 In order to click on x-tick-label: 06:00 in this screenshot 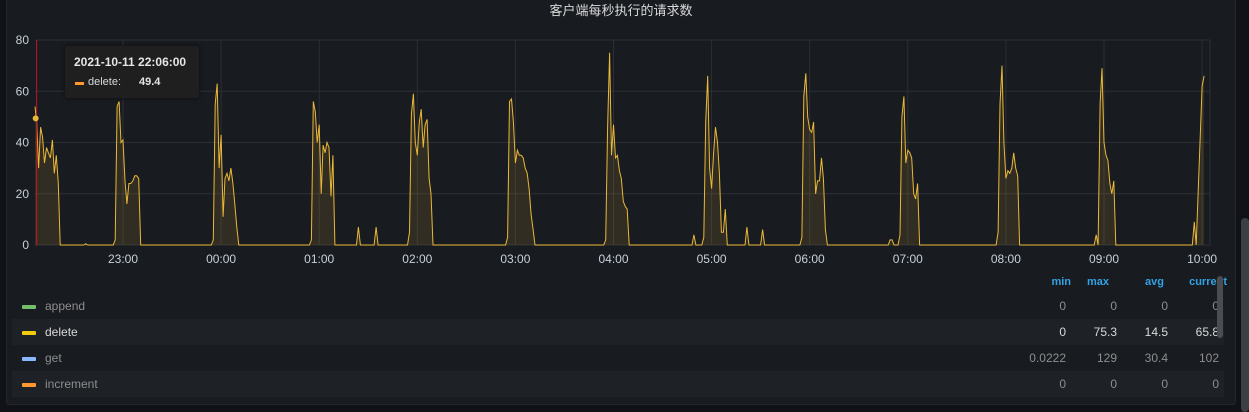, I will do `click(810, 259)`.